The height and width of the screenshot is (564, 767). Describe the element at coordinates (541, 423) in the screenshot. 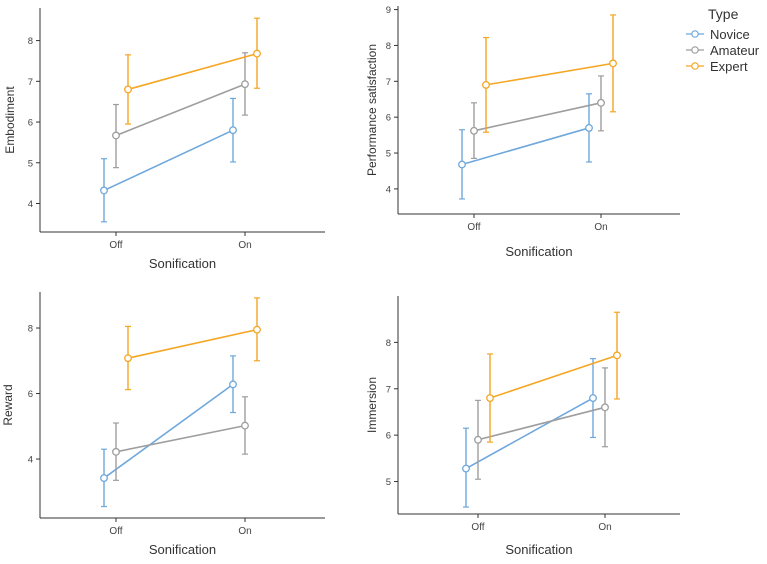

I see `panel4-series-line-amateur` at that location.